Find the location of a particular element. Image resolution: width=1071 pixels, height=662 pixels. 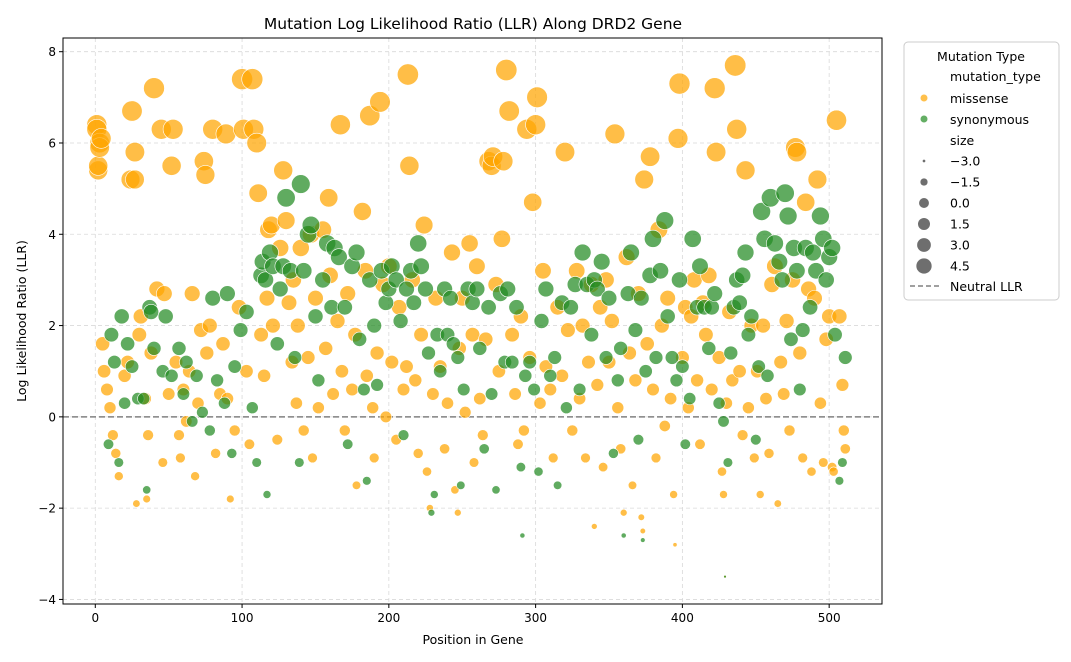

legend-size-header: size is located at coordinates (962, 140).